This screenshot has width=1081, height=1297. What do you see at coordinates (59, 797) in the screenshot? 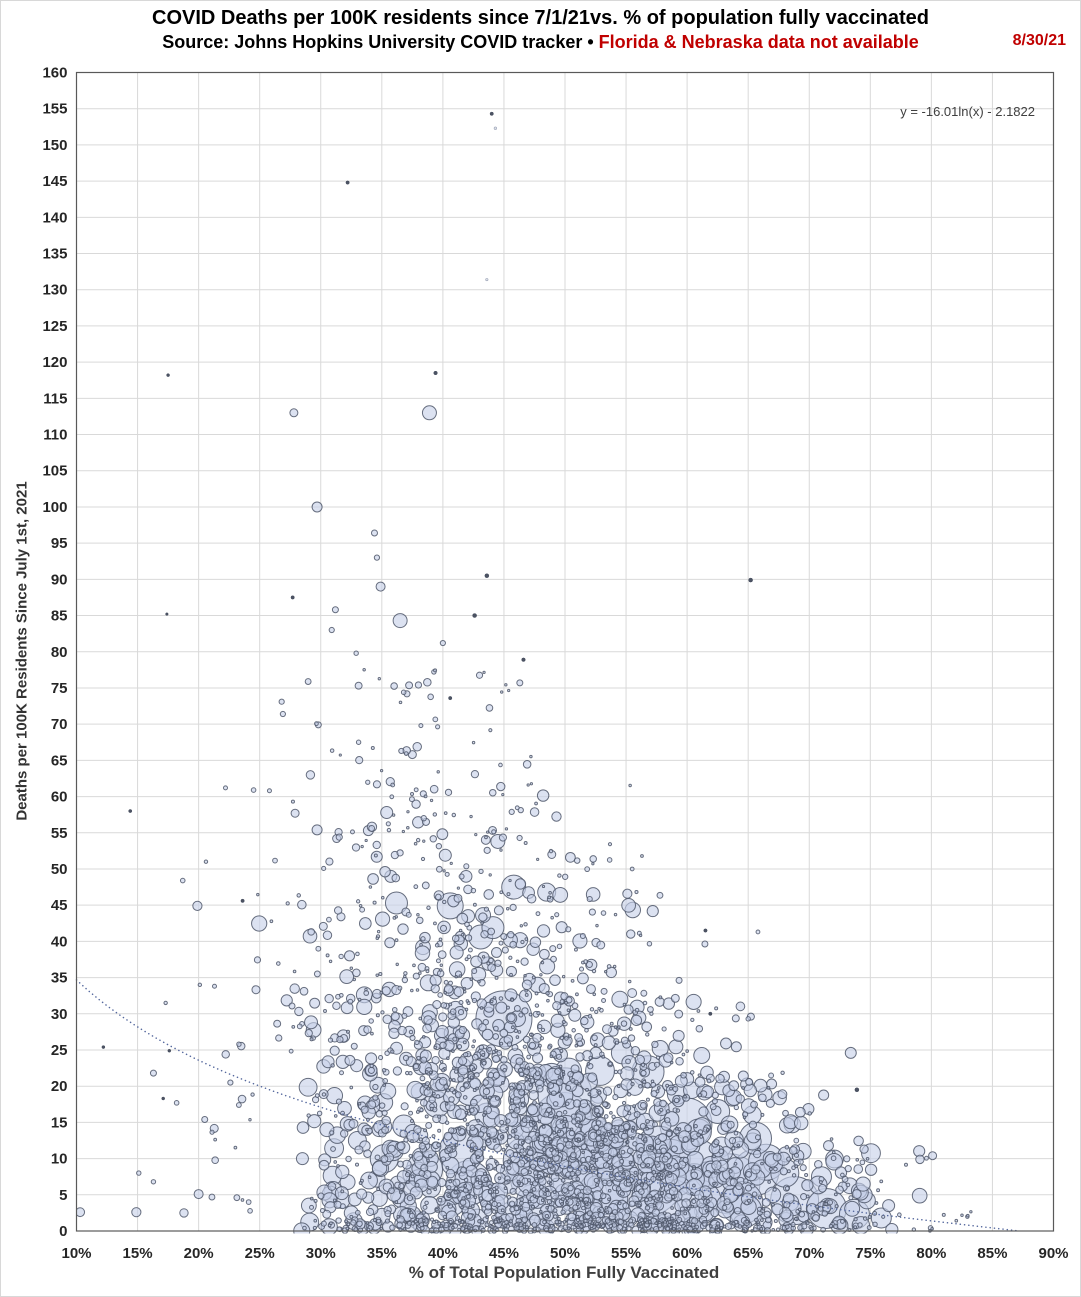
I see `y-tick-label: 60` at bounding box center [59, 797].